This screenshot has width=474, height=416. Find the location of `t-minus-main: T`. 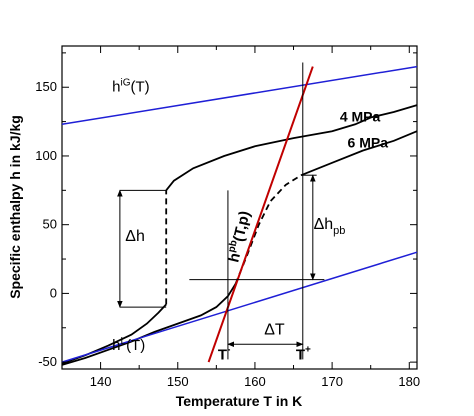

t-minus-main: T is located at coordinates (222, 354).